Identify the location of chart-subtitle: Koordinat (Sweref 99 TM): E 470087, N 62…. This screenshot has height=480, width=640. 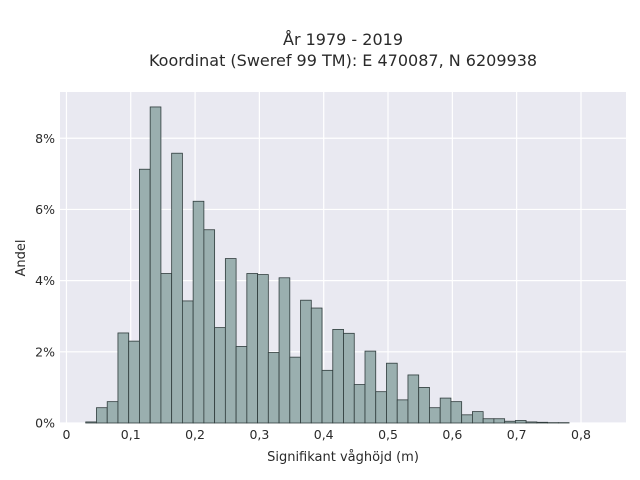
(343, 60).